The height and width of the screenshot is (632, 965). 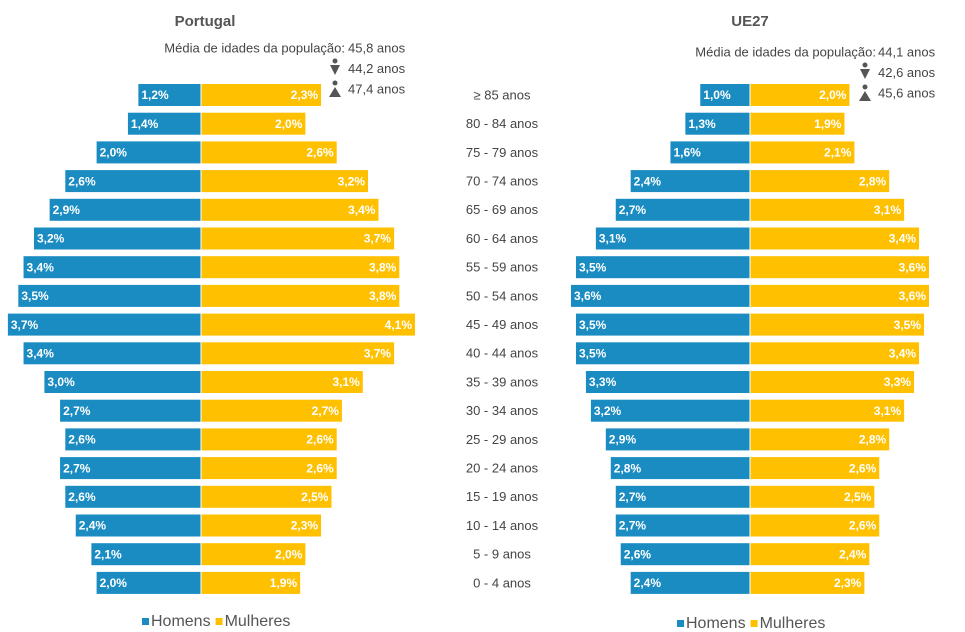 What do you see at coordinates (502, 410) in the screenshot?
I see `category-label: 30 - 34 anos` at bounding box center [502, 410].